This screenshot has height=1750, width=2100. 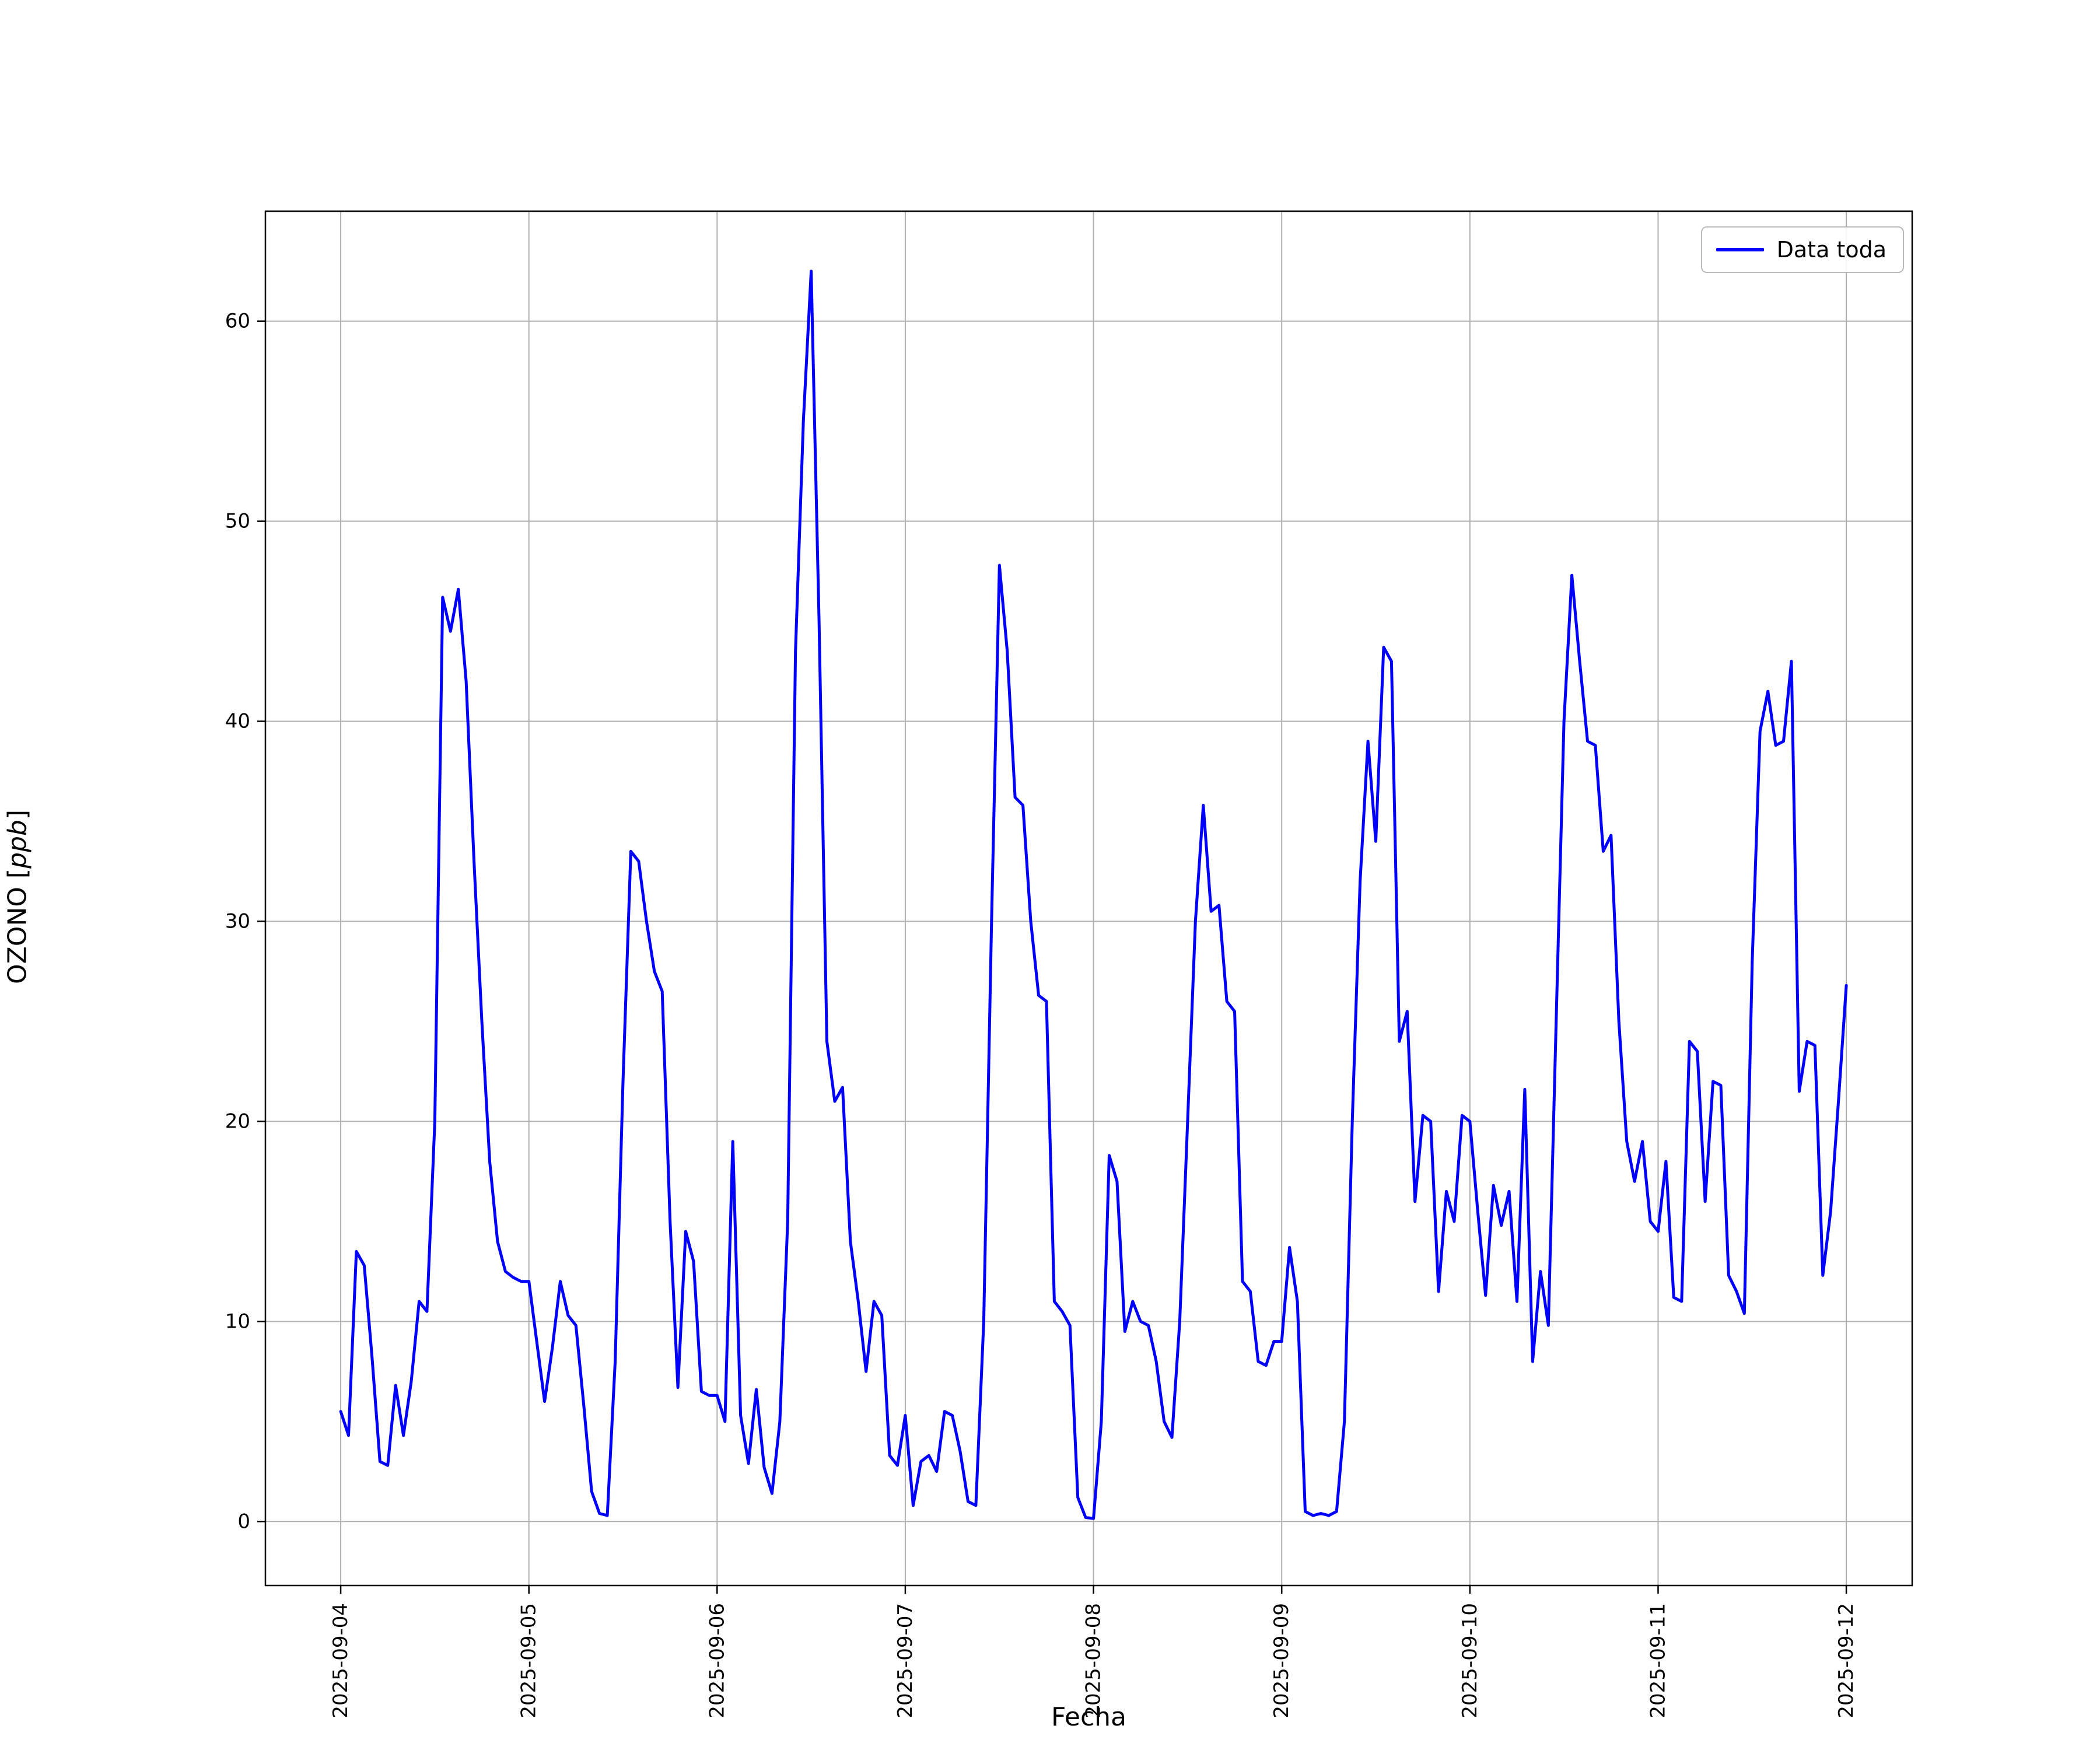 I want to click on x-tick-label: 2025-09-09, so click(x=1281, y=1660).